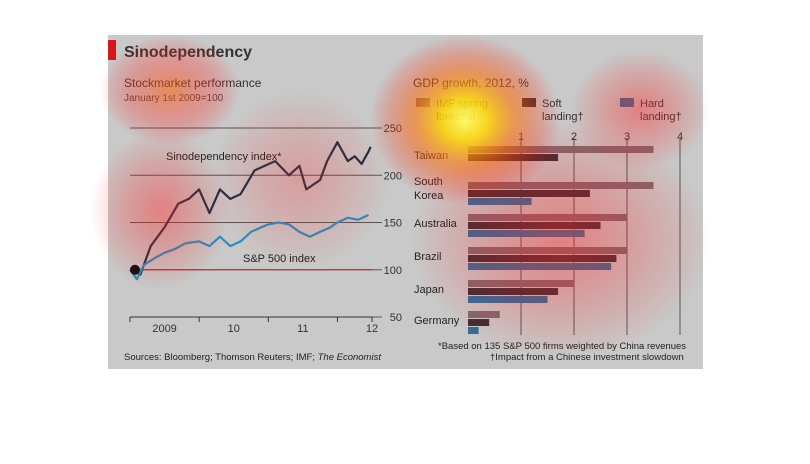 This screenshot has width=810, height=464. I want to click on x-tick-label: 10, so click(234, 329).